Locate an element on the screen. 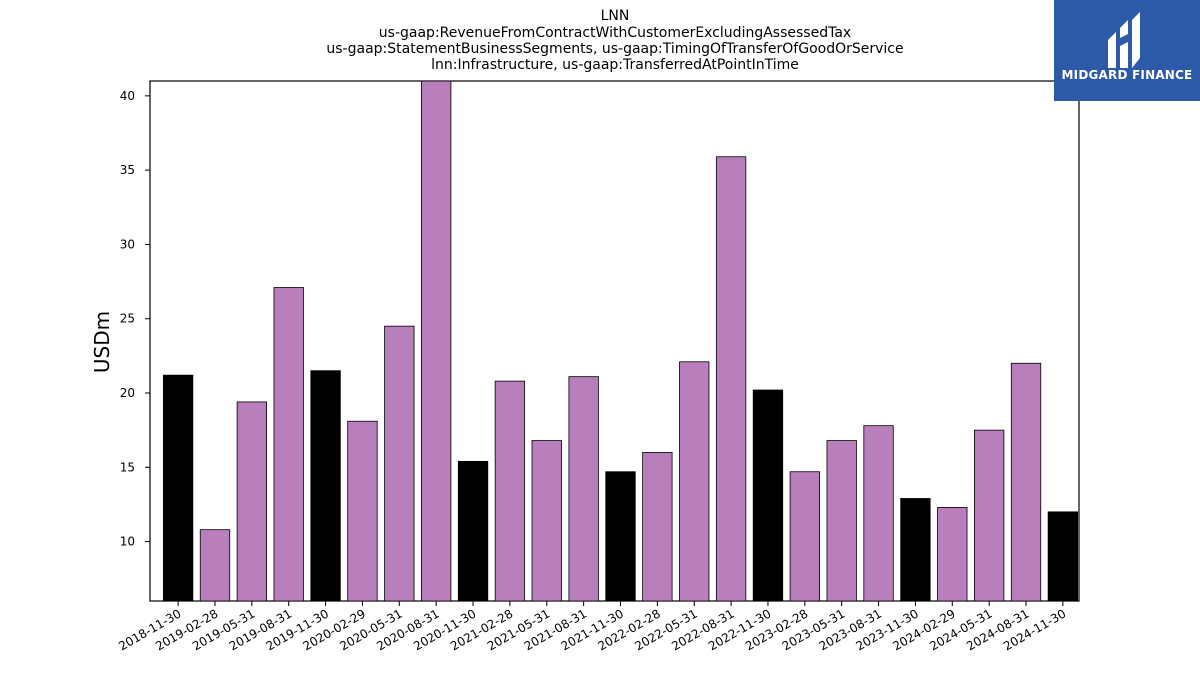  y-tick-label: 30 is located at coordinates (127, 244).